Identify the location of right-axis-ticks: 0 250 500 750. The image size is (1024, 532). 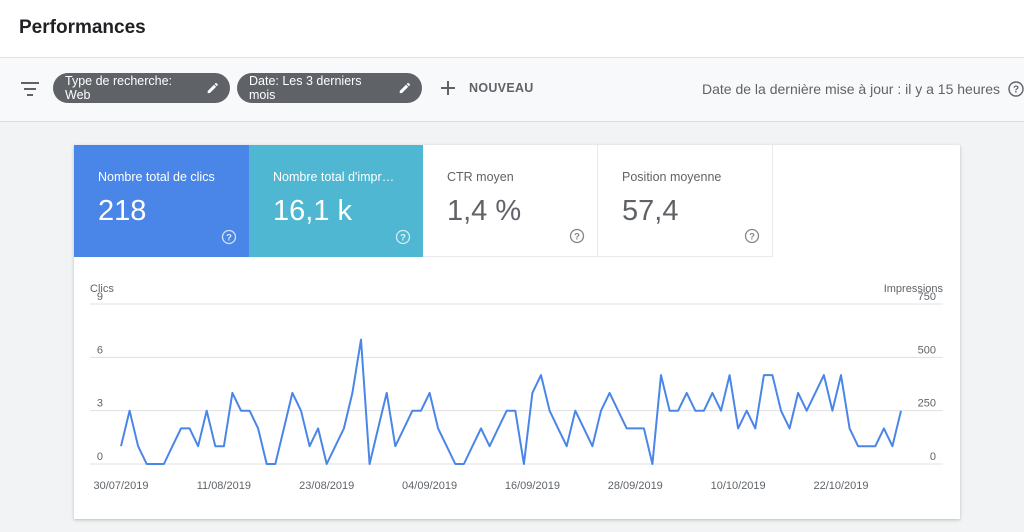
(927, 377).